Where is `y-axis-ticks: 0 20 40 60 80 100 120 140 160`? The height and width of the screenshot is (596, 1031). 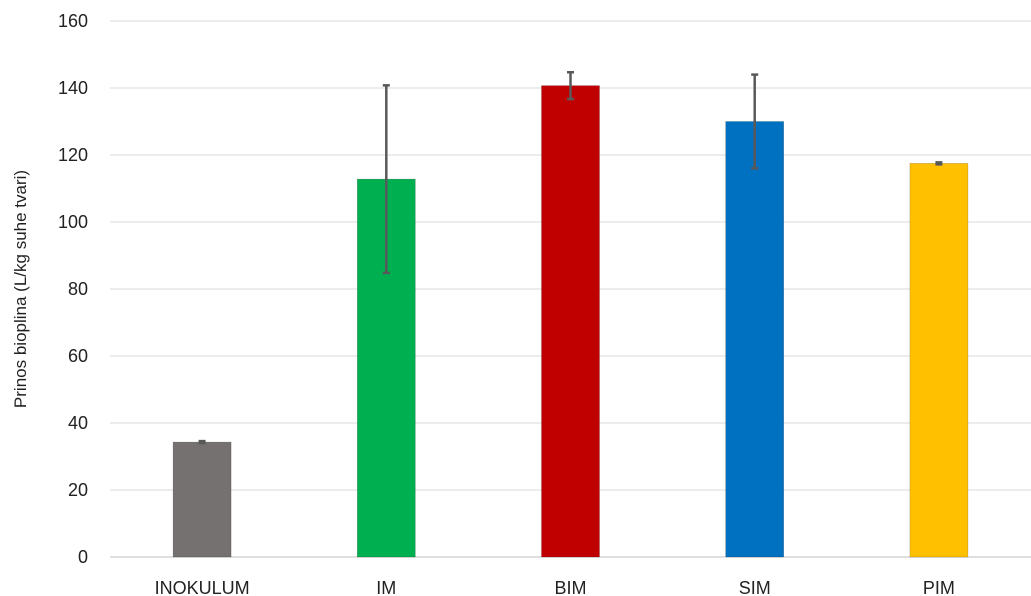
y-axis-ticks: 0 20 40 60 80 100 120 140 160 is located at coordinates (73, 289).